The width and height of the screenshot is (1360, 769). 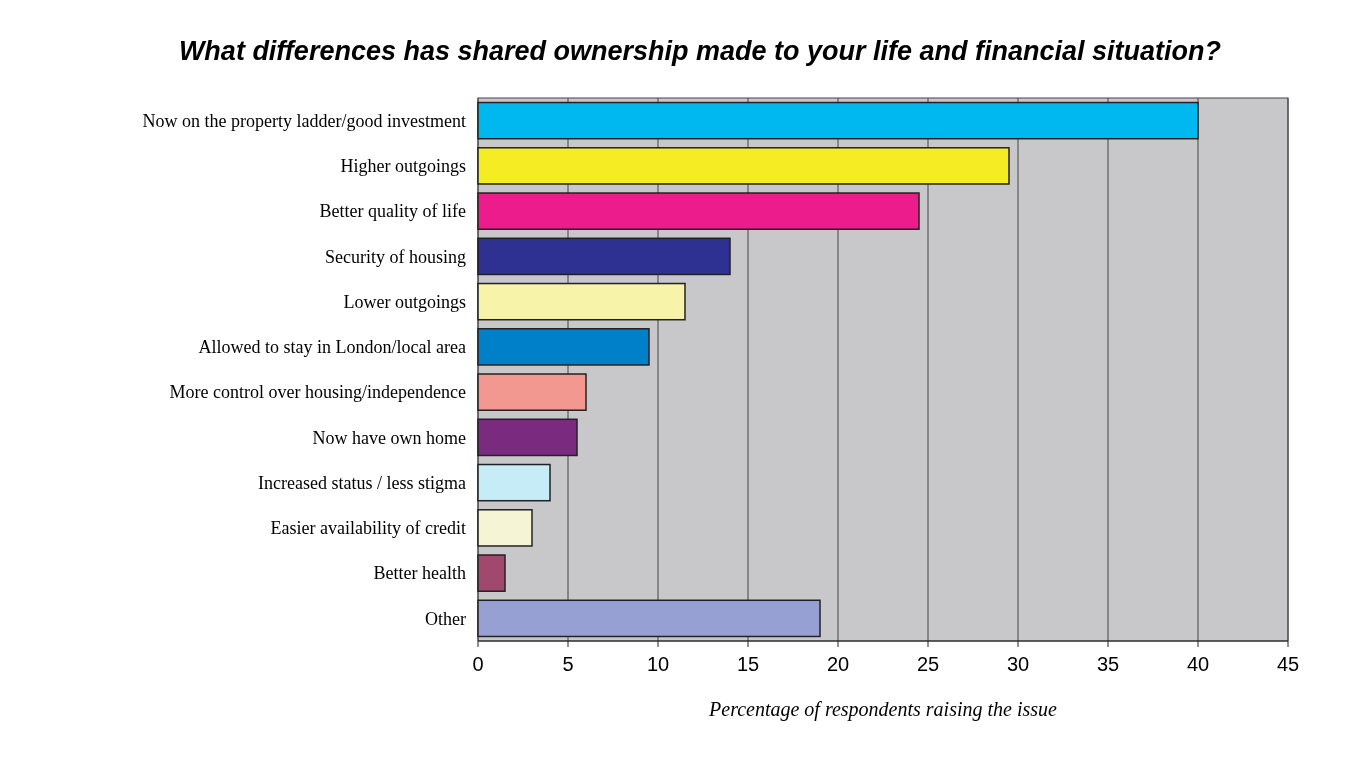 I want to click on y-tick-label: Now have own home, so click(x=389, y=437).